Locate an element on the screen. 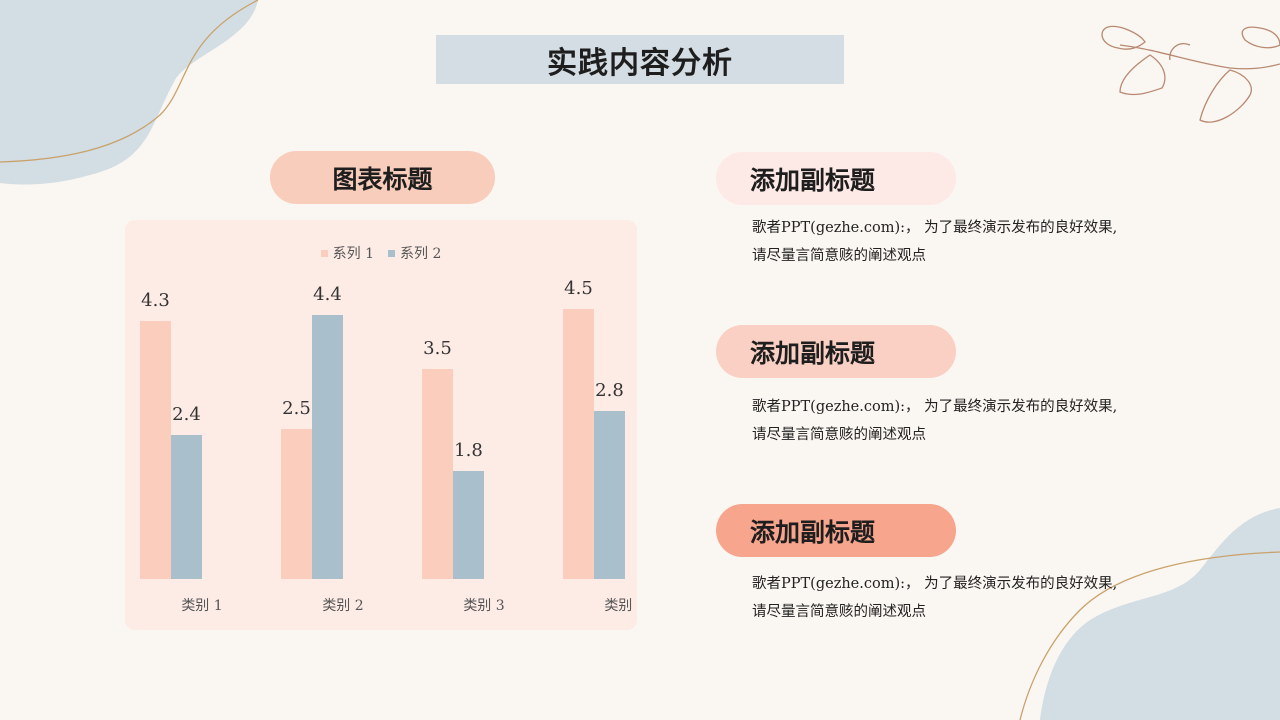 The height and width of the screenshot is (720, 1280). legend-item-series-2: 系列 2 is located at coordinates (414, 253).